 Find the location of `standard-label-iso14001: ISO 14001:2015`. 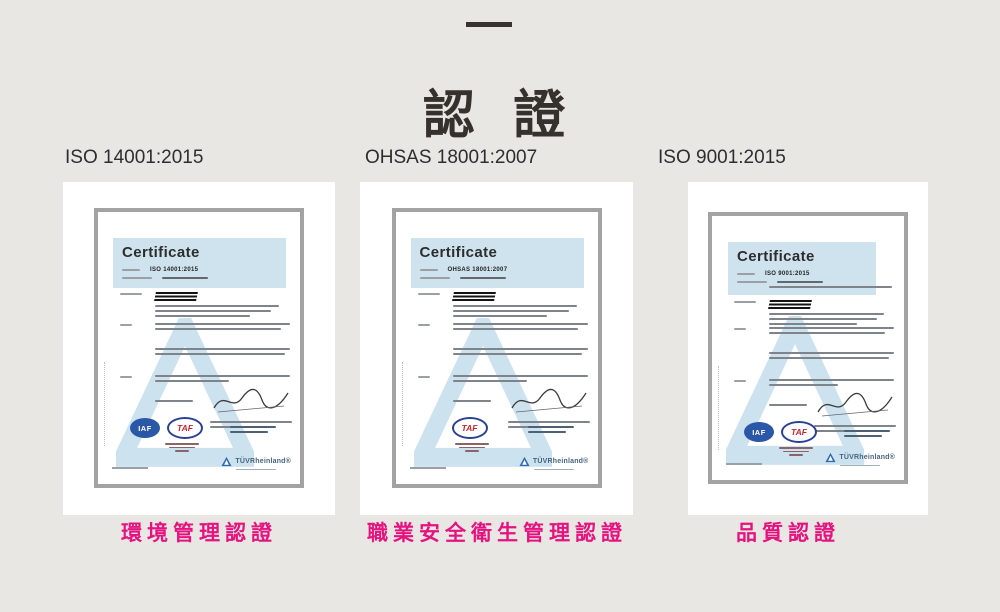

standard-label-iso14001: ISO 14001:2015 is located at coordinates (134, 157).